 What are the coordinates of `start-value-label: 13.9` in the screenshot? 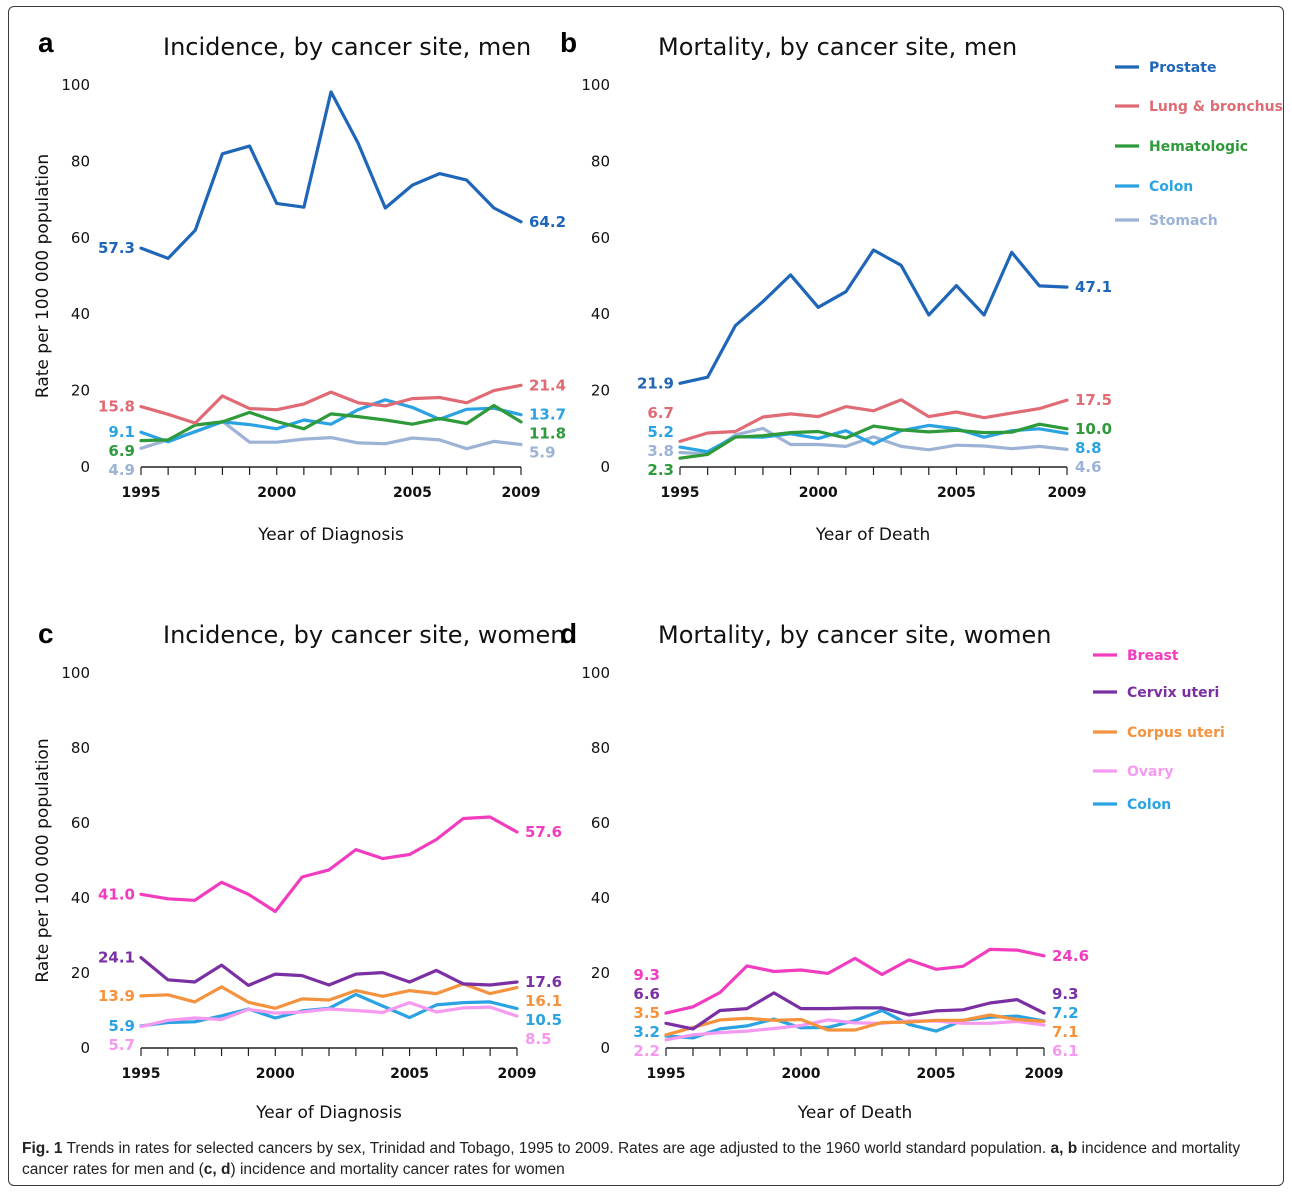 It's located at (116, 996).